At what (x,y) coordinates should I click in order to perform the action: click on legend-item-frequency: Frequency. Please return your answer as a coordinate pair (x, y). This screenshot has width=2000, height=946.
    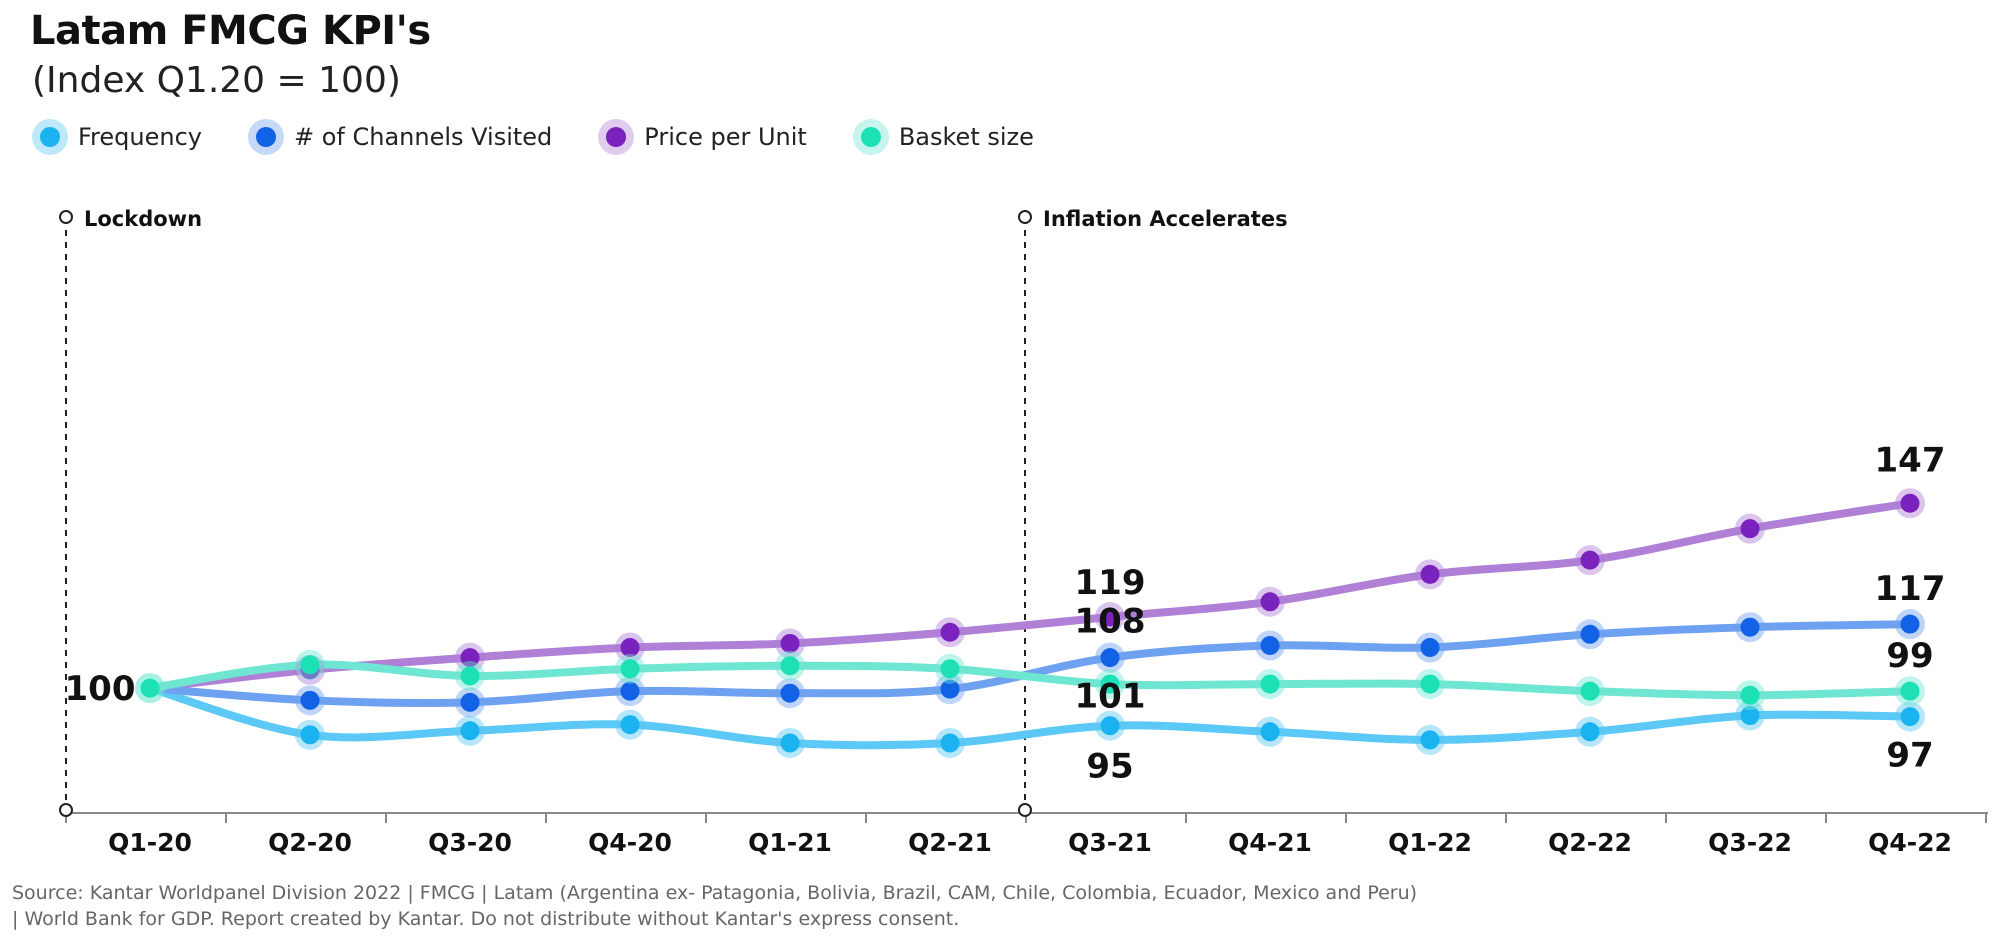
    Looking at the image, I should click on (117, 137).